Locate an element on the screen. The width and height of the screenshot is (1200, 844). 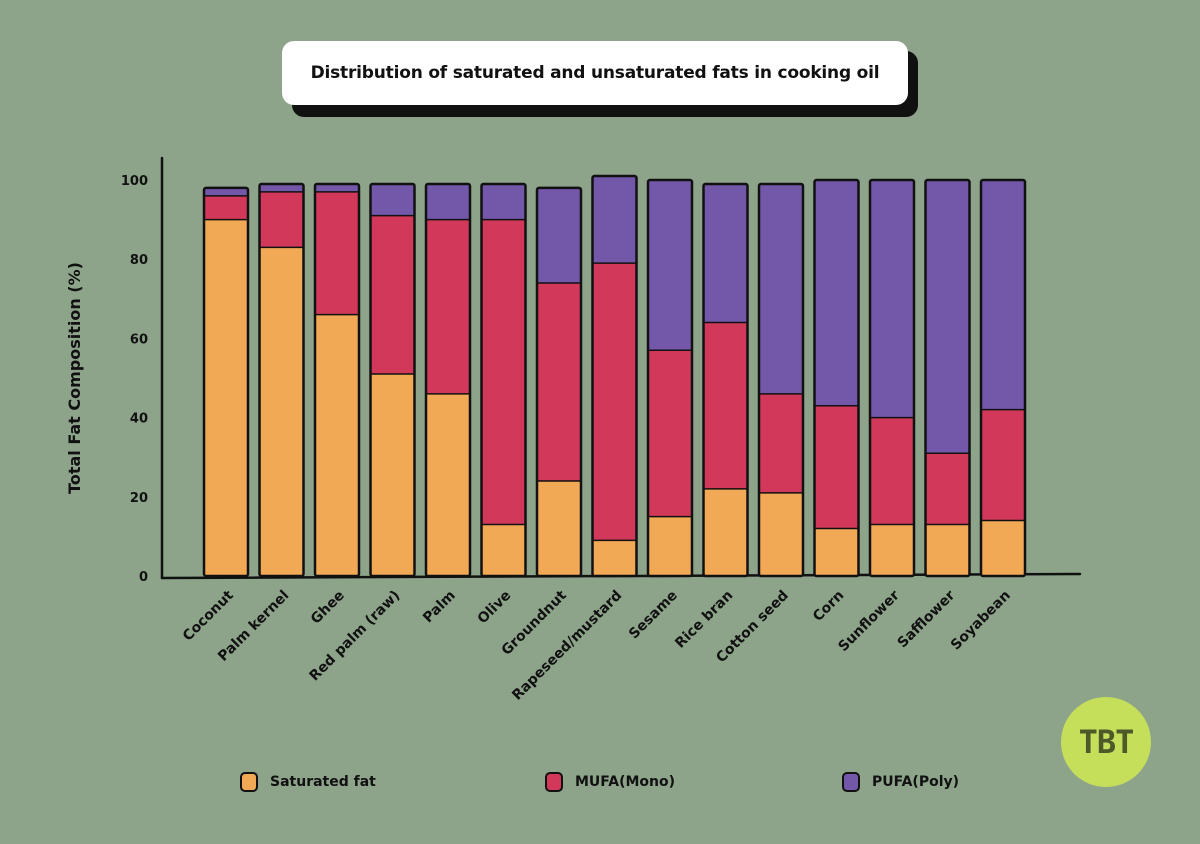
y-tick-label: 100 is located at coordinates (134, 181).